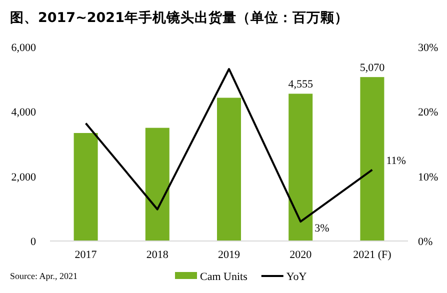  Describe the element at coordinates (33, 242) in the screenshot. I see `y-tick-label: 0` at that location.